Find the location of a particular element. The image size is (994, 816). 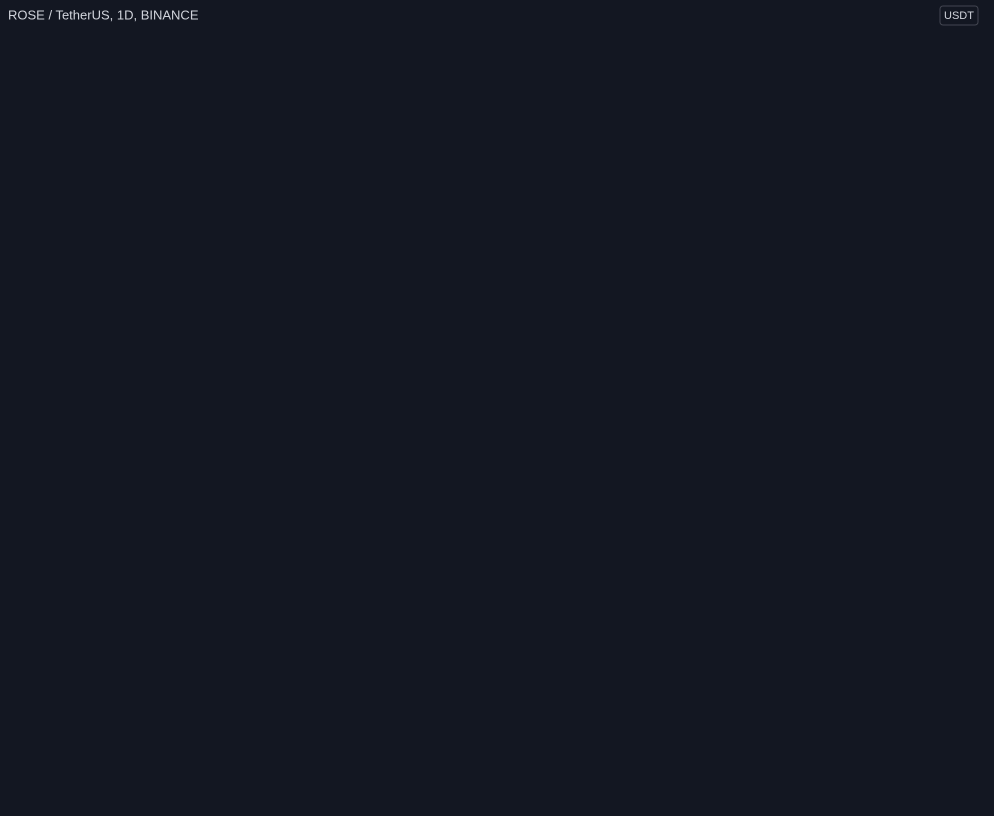

currency-label: USDT is located at coordinates (959, 16).